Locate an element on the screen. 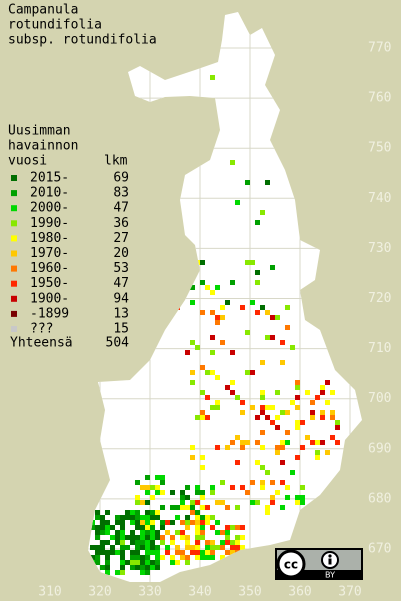  cc-text: cc is located at coordinates (291, 565).